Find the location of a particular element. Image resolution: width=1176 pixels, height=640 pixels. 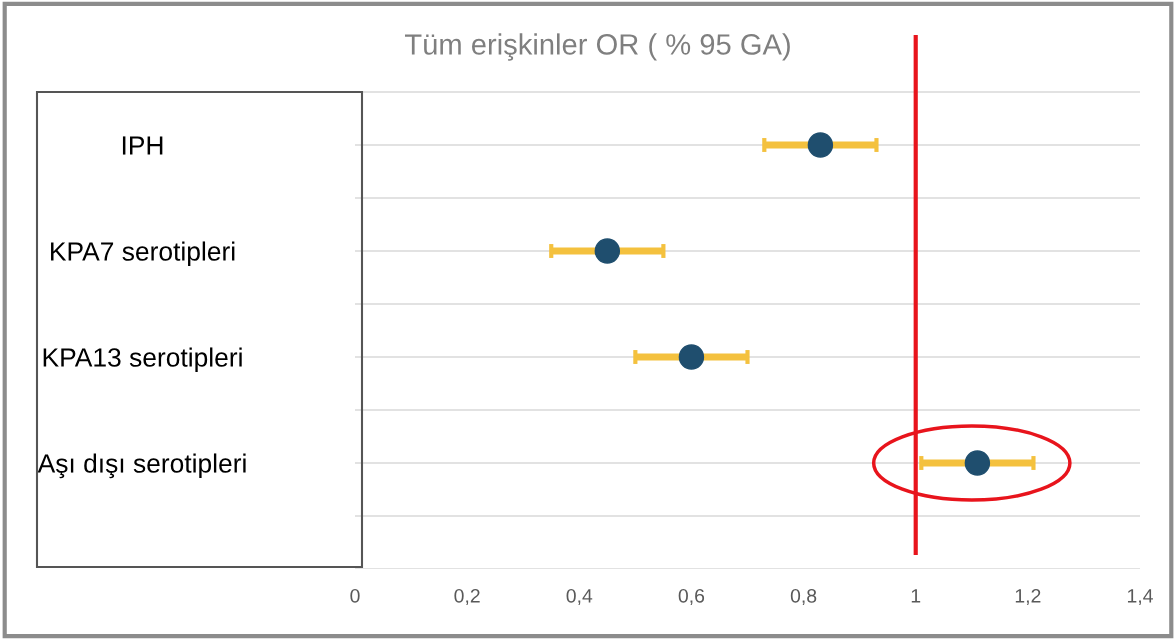

x-tick-label: 0 is located at coordinates (355, 595).